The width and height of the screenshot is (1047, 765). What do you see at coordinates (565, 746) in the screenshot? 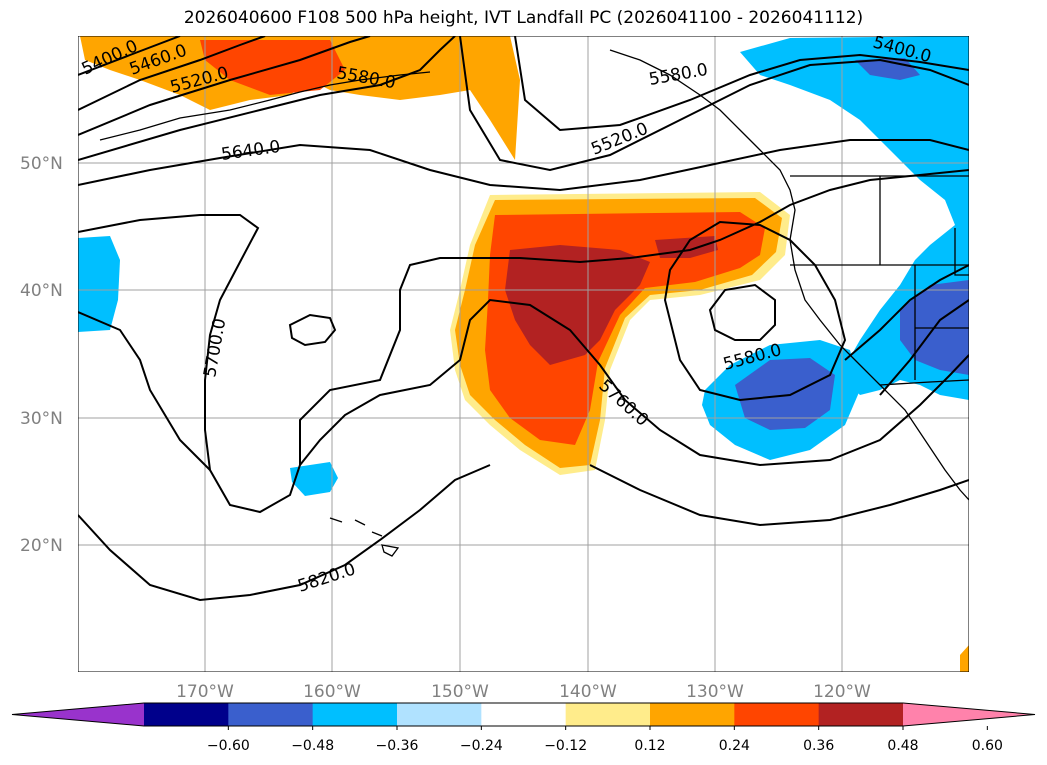
I see `colorbar-tick-label: −0.12` at bounding box center [565, 746].